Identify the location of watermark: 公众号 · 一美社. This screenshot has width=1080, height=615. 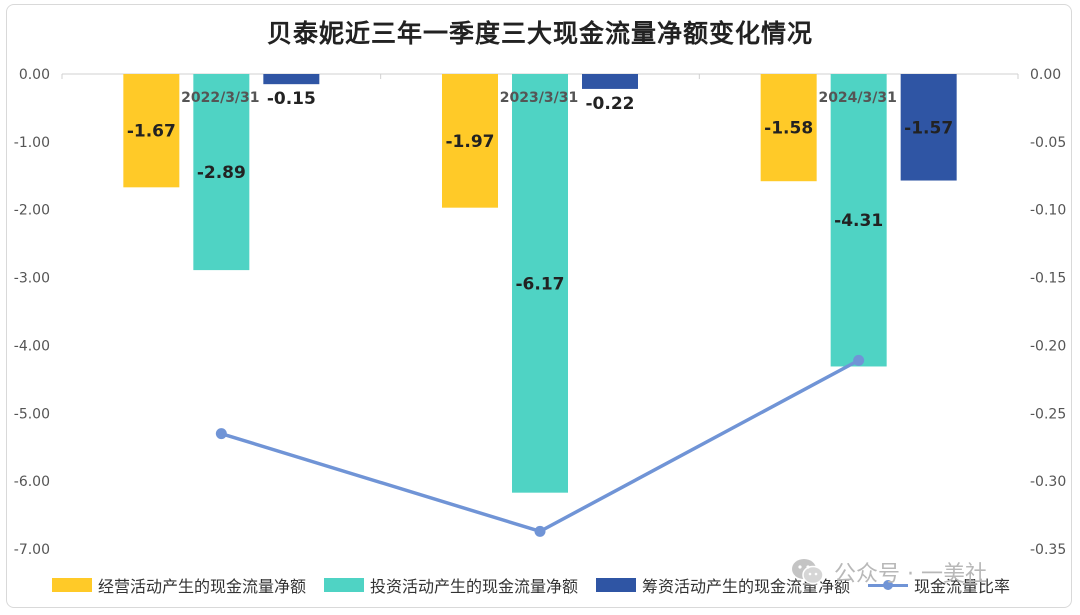
(888, 572).